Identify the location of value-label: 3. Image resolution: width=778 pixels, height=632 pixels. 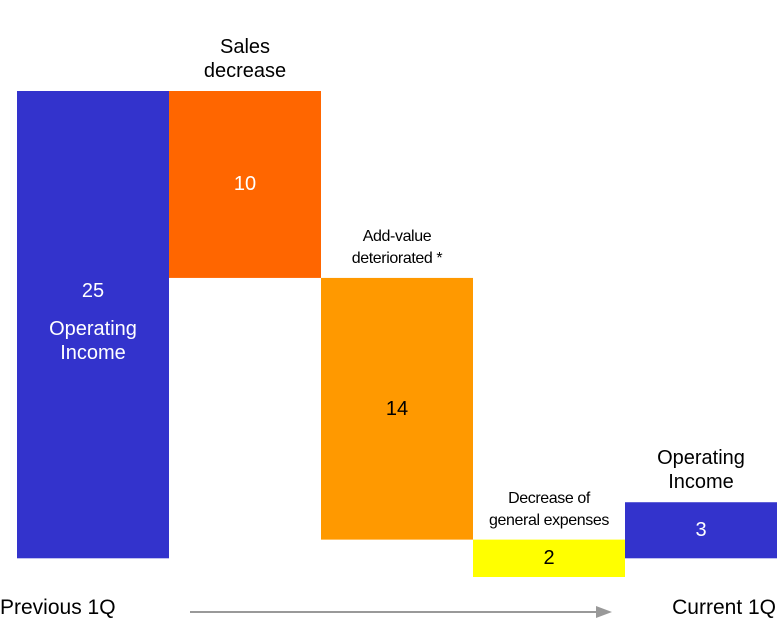
(701, 530).